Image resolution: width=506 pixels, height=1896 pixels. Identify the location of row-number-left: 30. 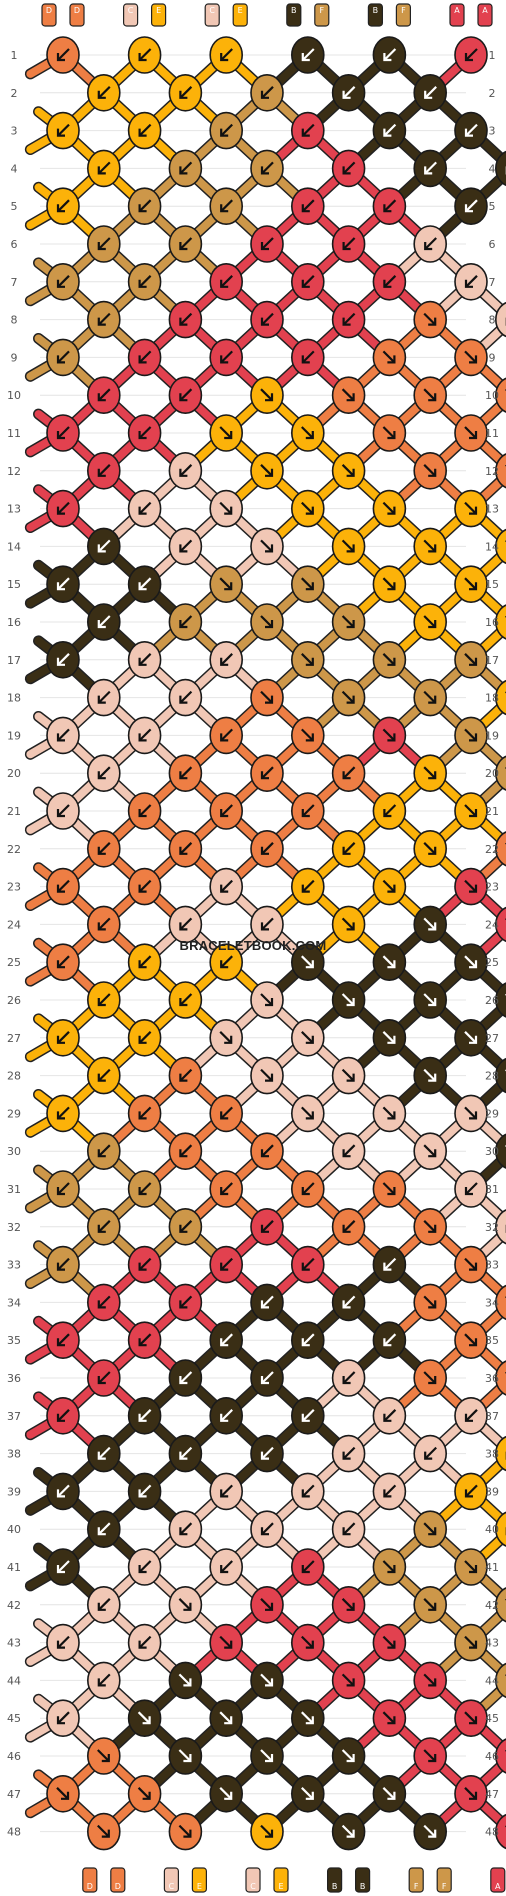
(14, 1151).